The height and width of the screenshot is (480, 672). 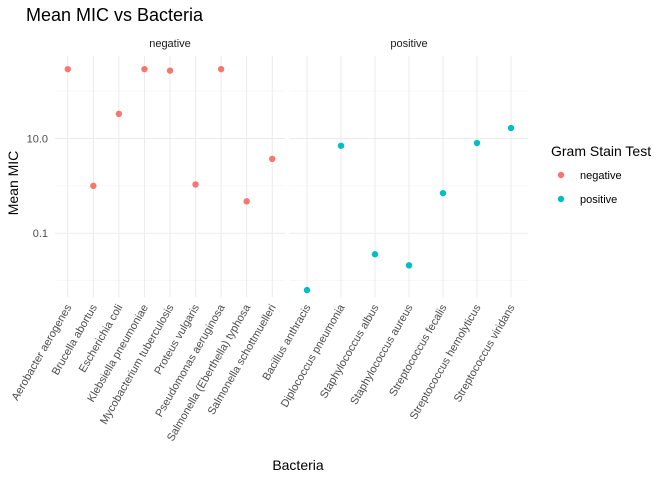 What do you see at coordinates (350, 351) in the screenshot?
I see `x-tick-label: Staphylococcus albus` at bounding box center [350, 351].